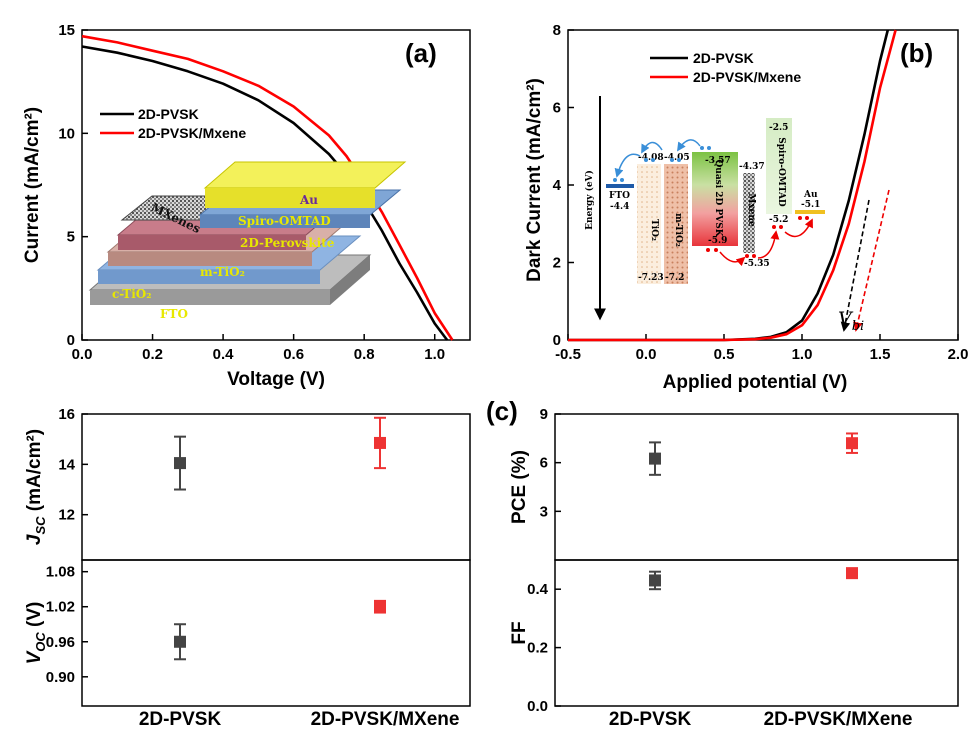 The image size is (971, 731). Describe the element at coordinates (756, 487) in the screenshot. I see `subplot-pce-frame` at that location.